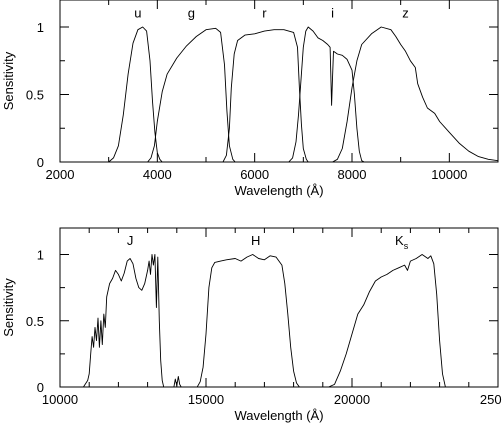 Image resolution: width=502 pixels, height=441 pixels. What do you see at coordinates (130, 240) in the screenshot?
I see `band-label-j: J` at bounding box center [130, 240].